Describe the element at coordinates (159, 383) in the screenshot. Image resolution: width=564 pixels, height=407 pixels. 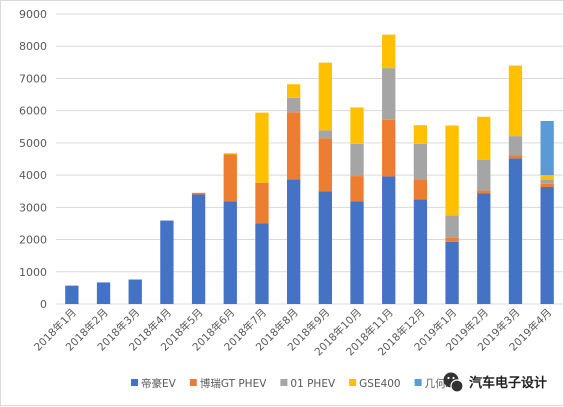
I see `legend-label: 帝豪EV` at that location.